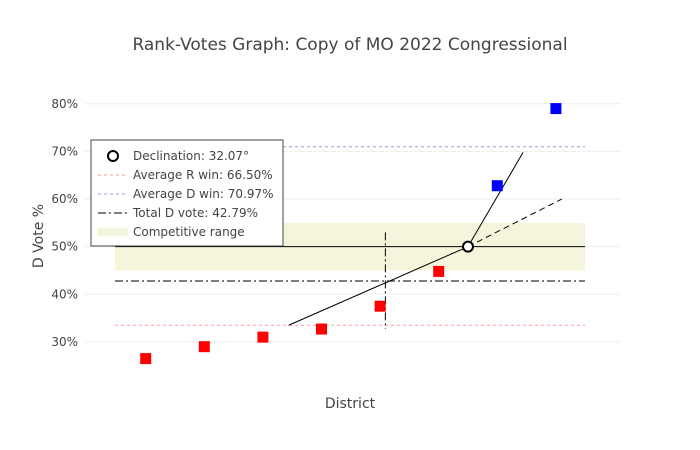 The width and height of the screenshot is (700, 450). What do you see at coordinates (39, 236) in the screenshot?
I see `y-axis-label: D Vote %` at bounding box center [39, 236].